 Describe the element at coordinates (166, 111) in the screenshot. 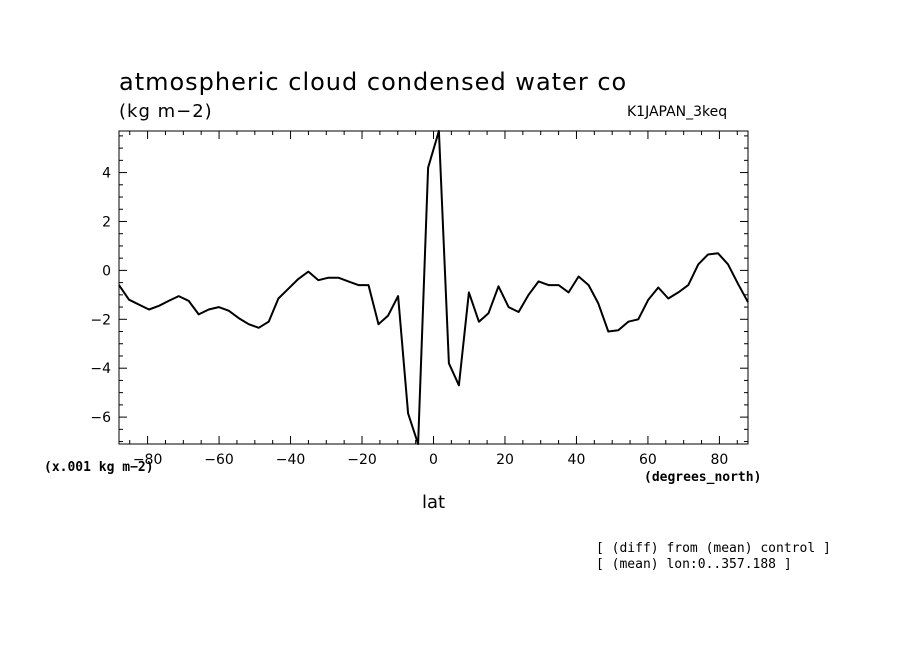

I see `units-label: (kg m−2)` at that location.